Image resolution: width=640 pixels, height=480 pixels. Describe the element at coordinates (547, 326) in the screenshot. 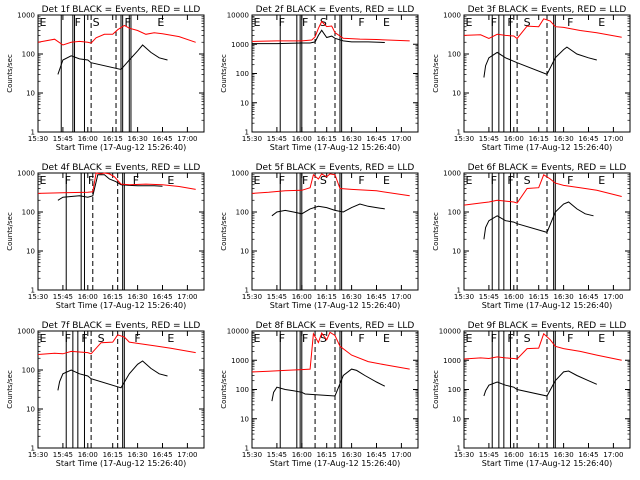

I see `panel-title: Det 9f BLACK = Events, RED = LLD` at that location.